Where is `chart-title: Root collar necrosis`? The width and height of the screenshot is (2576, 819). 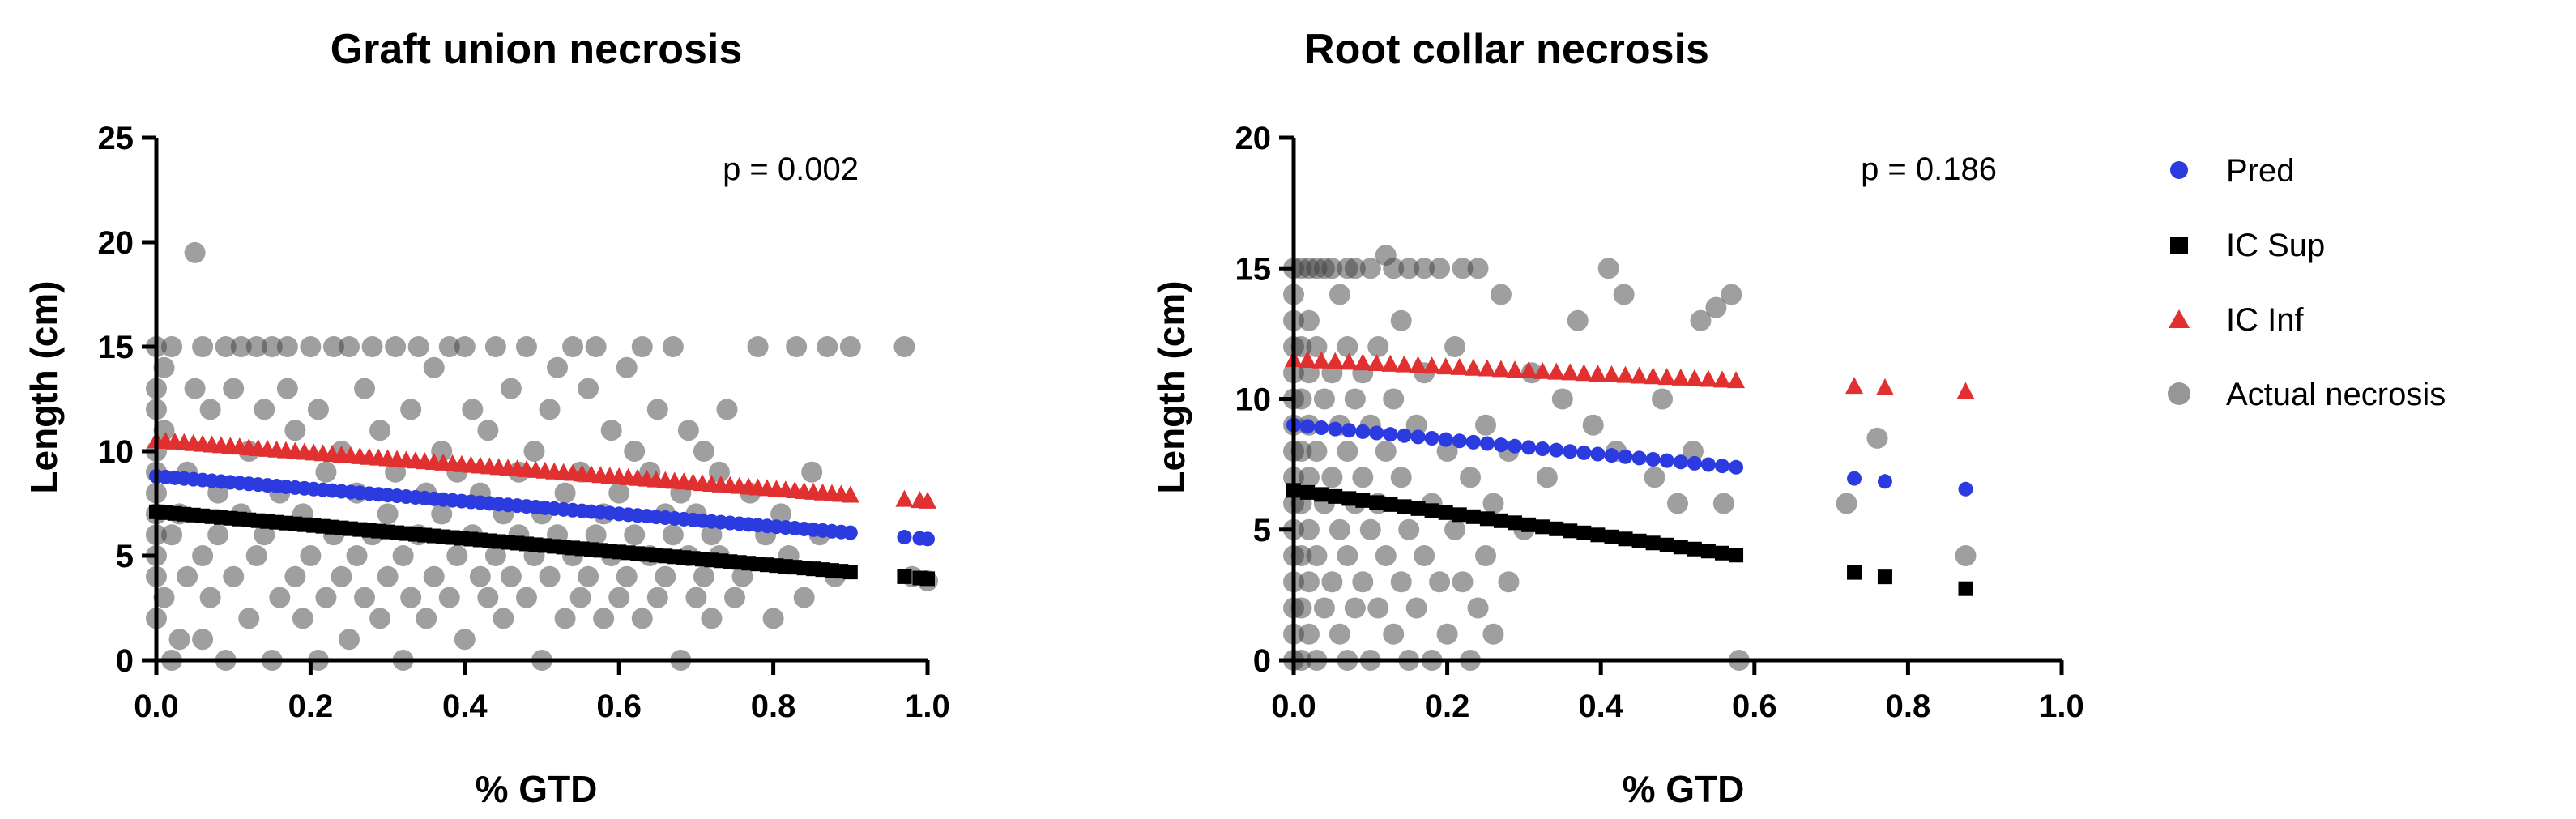 chart-title: Root collar necrosis is located at coordinates (1506, 49).